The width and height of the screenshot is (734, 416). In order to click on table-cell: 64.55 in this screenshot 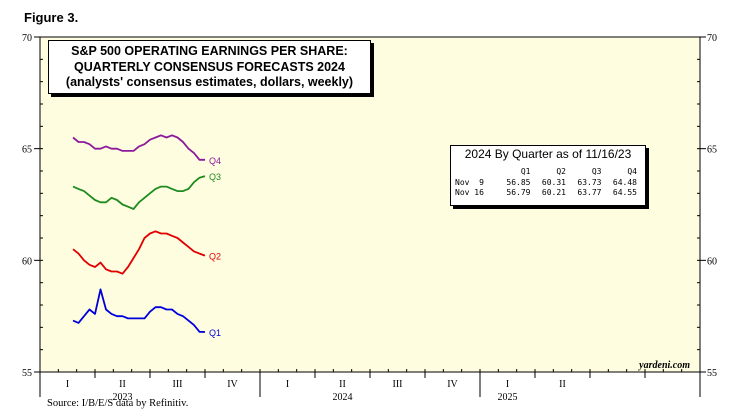, I will do `click(624, 192)`.